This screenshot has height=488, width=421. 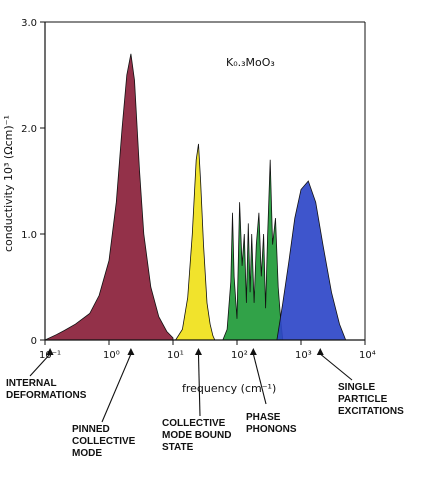 What do you see at coordinates (371, 399) in the screenshot?
I see `annotation-label: SINGLE PARTICLE EXCITATIONS` at bounding box center [371, 399].